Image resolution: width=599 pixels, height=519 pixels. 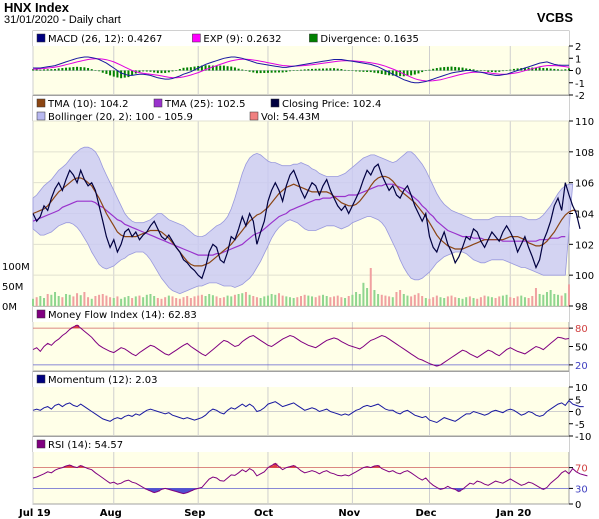 What do you see at coordinates (301, 314) in the screenshot?
I see `mfi-legend-strip` at bounding box center [301, 314].